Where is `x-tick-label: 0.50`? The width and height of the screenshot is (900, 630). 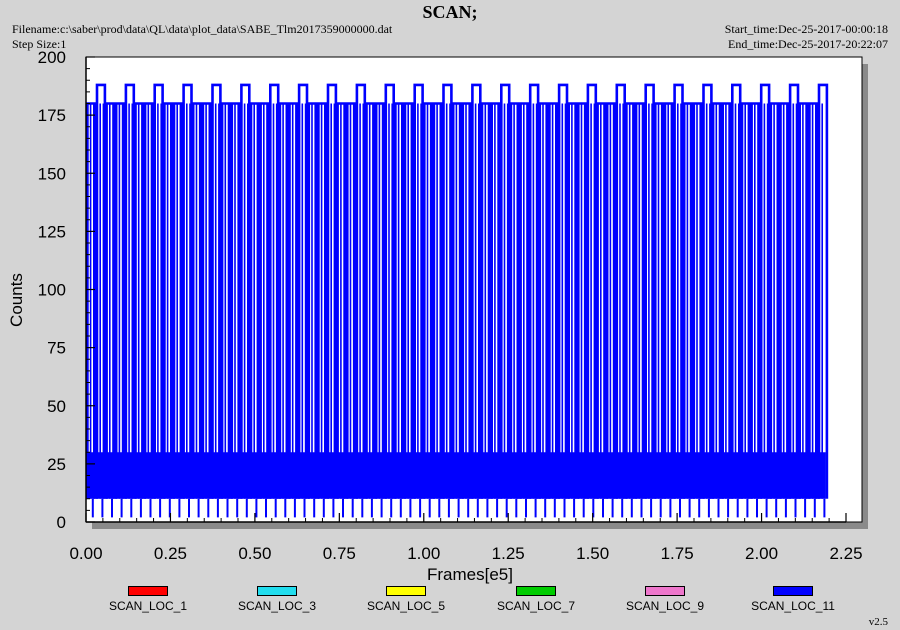
x-tick-label: 0.50 is located at coordinates (254, 553).